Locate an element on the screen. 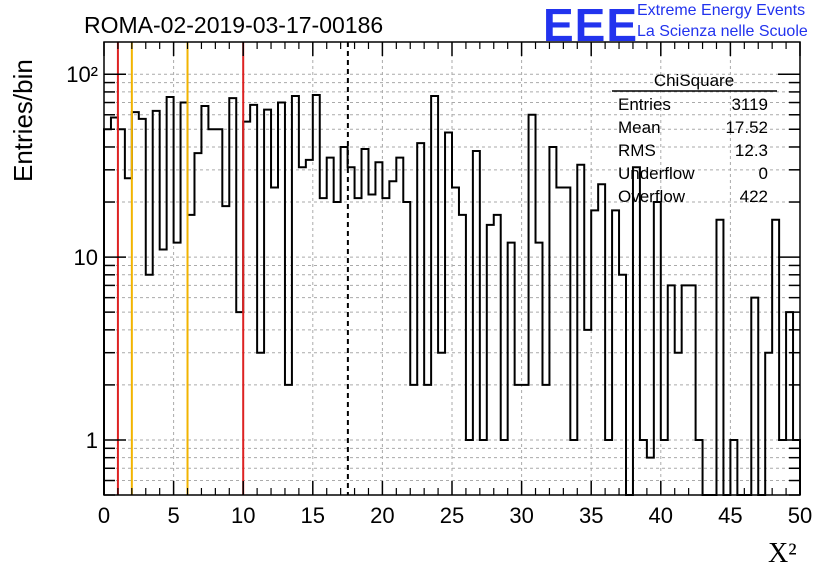 Image resolution: width=836 pixels, height=572 pixels. x-tick-label: 35 is located at coordinates (591, 515).